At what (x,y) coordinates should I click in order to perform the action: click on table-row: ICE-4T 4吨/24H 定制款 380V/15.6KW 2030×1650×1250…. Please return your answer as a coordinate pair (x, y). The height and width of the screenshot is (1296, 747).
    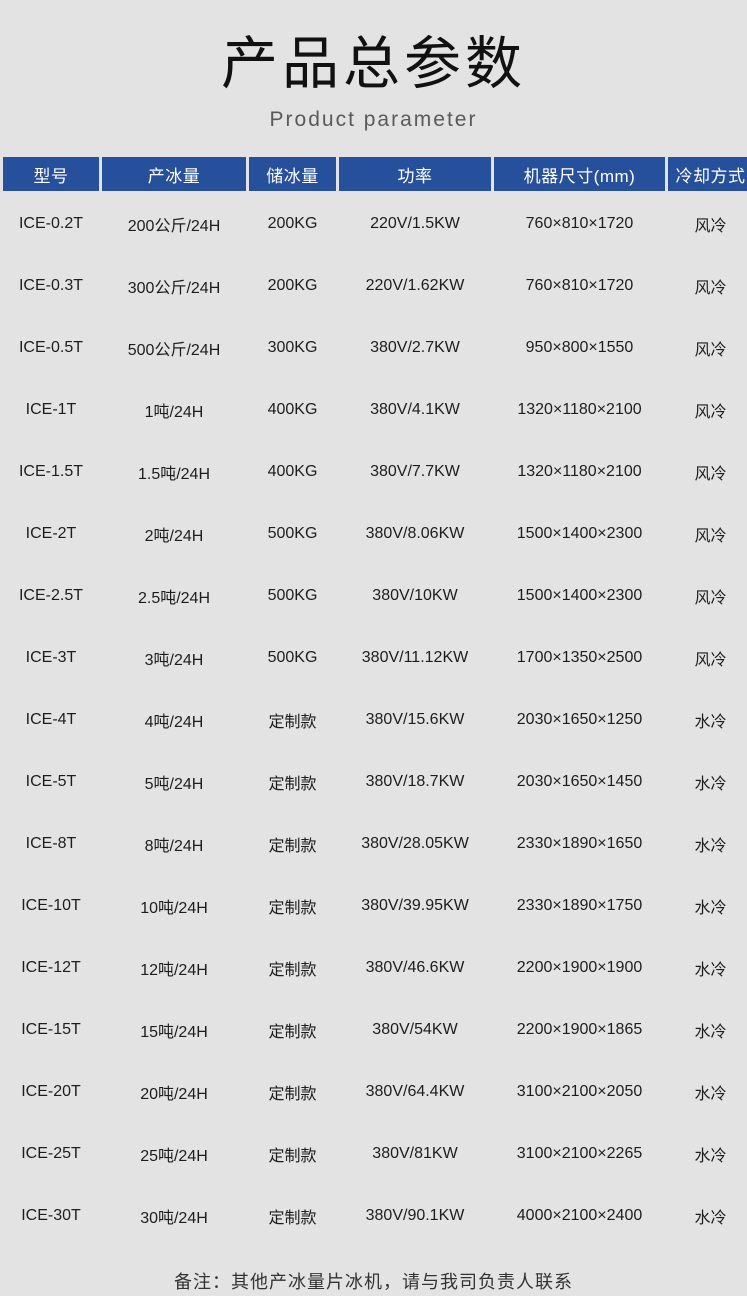
    Looking at the image, I should click on (375, 719).